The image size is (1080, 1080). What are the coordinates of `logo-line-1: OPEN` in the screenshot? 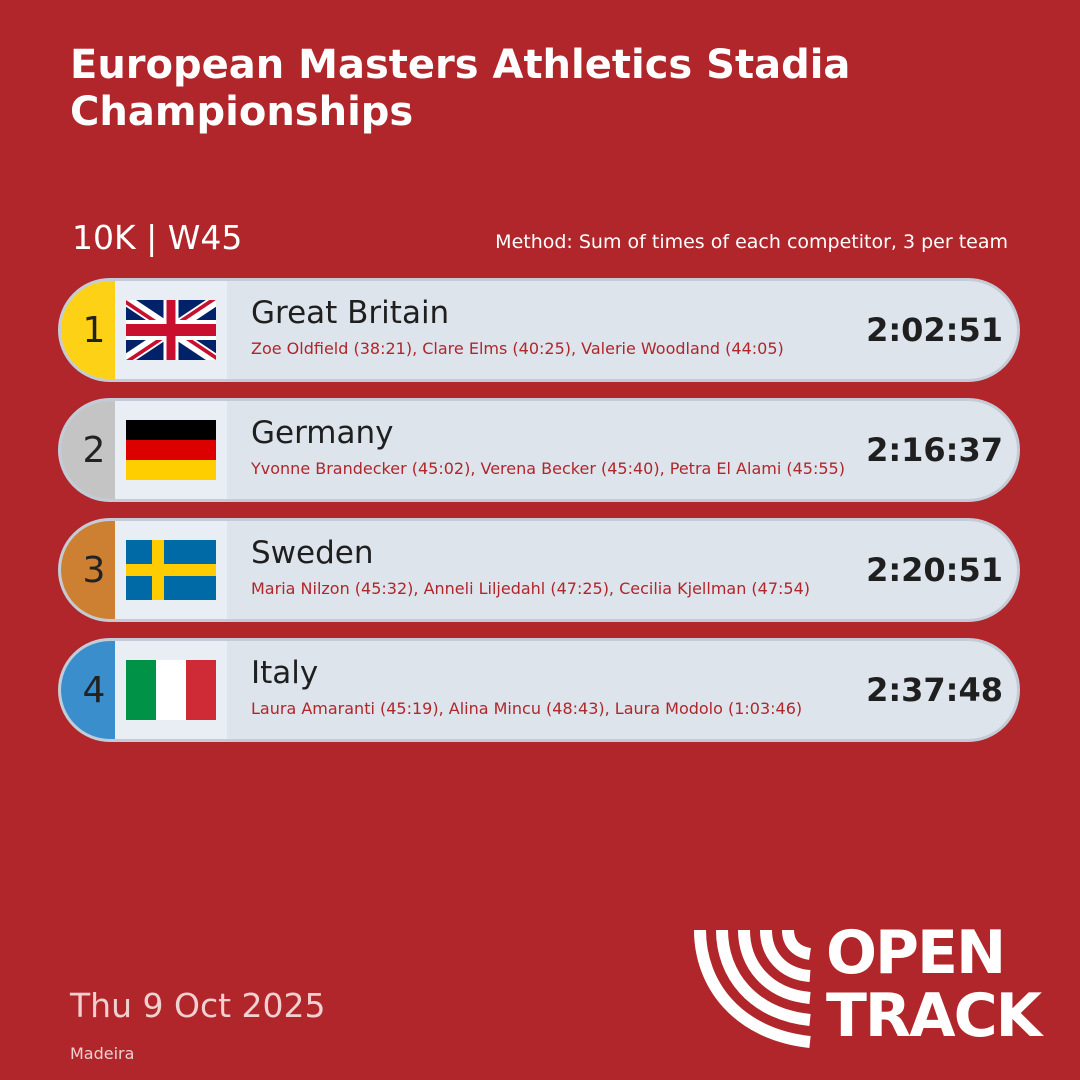 It's located at (916, 953).